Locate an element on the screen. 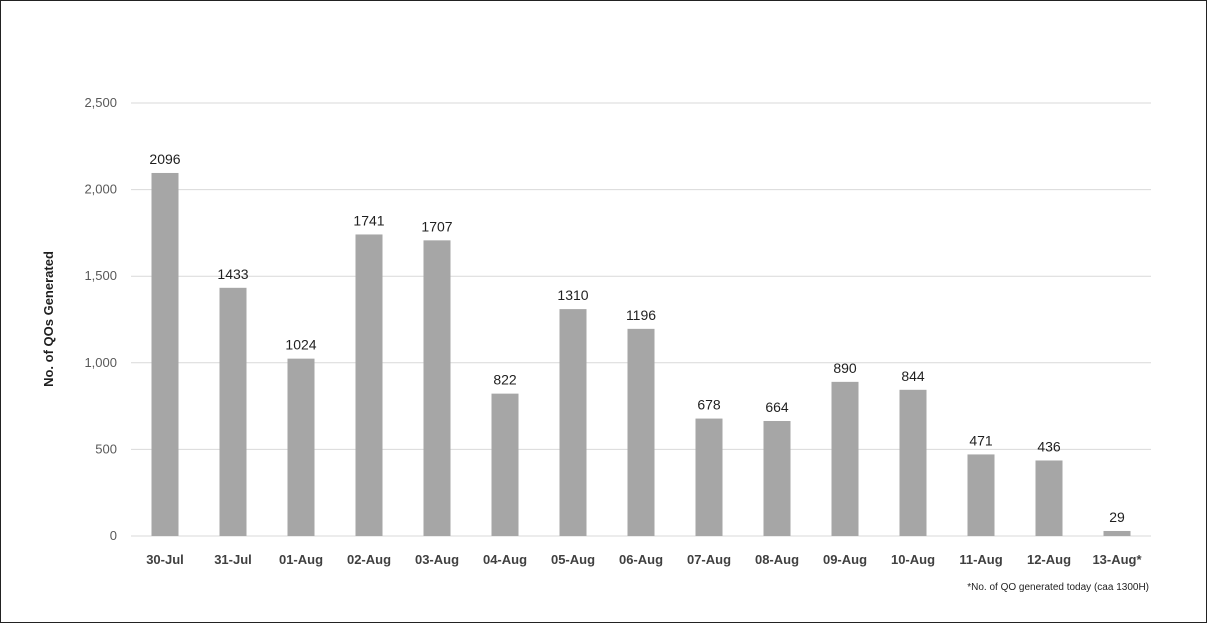 The height and width of the screenshot is (623, 1207). x-tick-label: 01-Aug is located at coordinates (301, 559).